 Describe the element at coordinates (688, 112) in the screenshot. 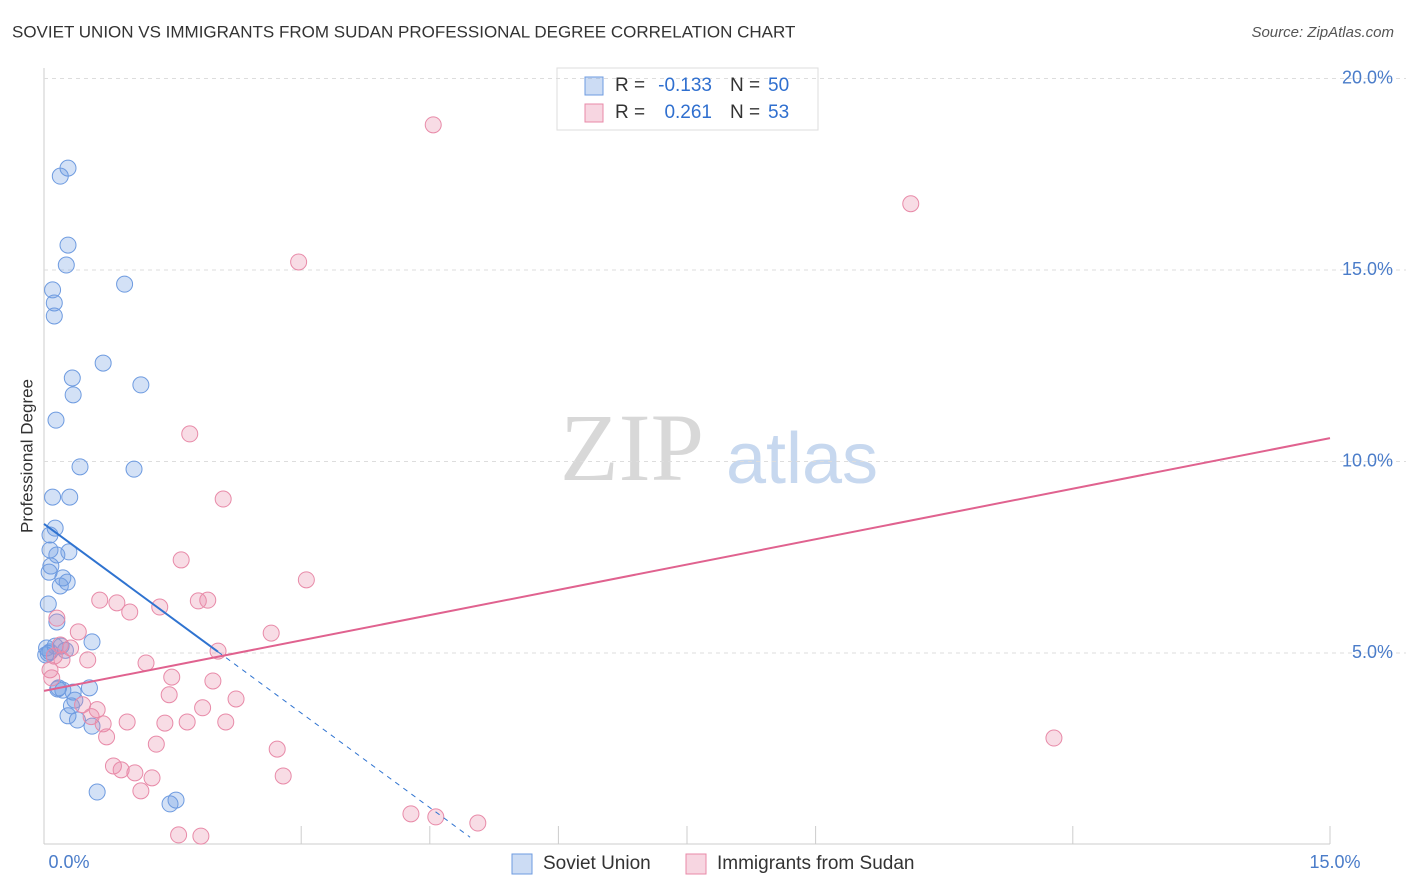

I see `stat-value: 0.261` at that location.